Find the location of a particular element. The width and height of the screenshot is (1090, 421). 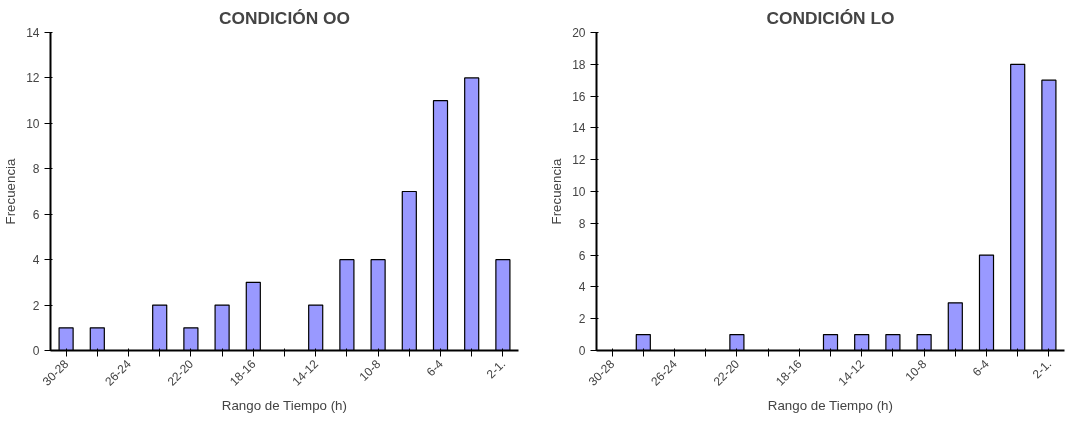

y-tick-label: 20 is located at coordinates (579, 33).